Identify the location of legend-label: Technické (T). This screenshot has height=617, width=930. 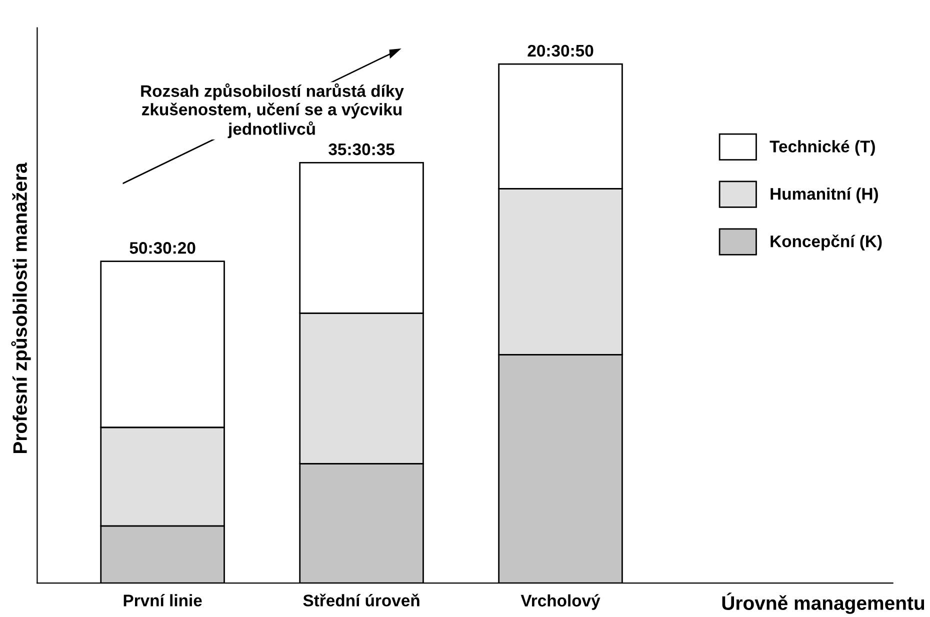
(822, 148).